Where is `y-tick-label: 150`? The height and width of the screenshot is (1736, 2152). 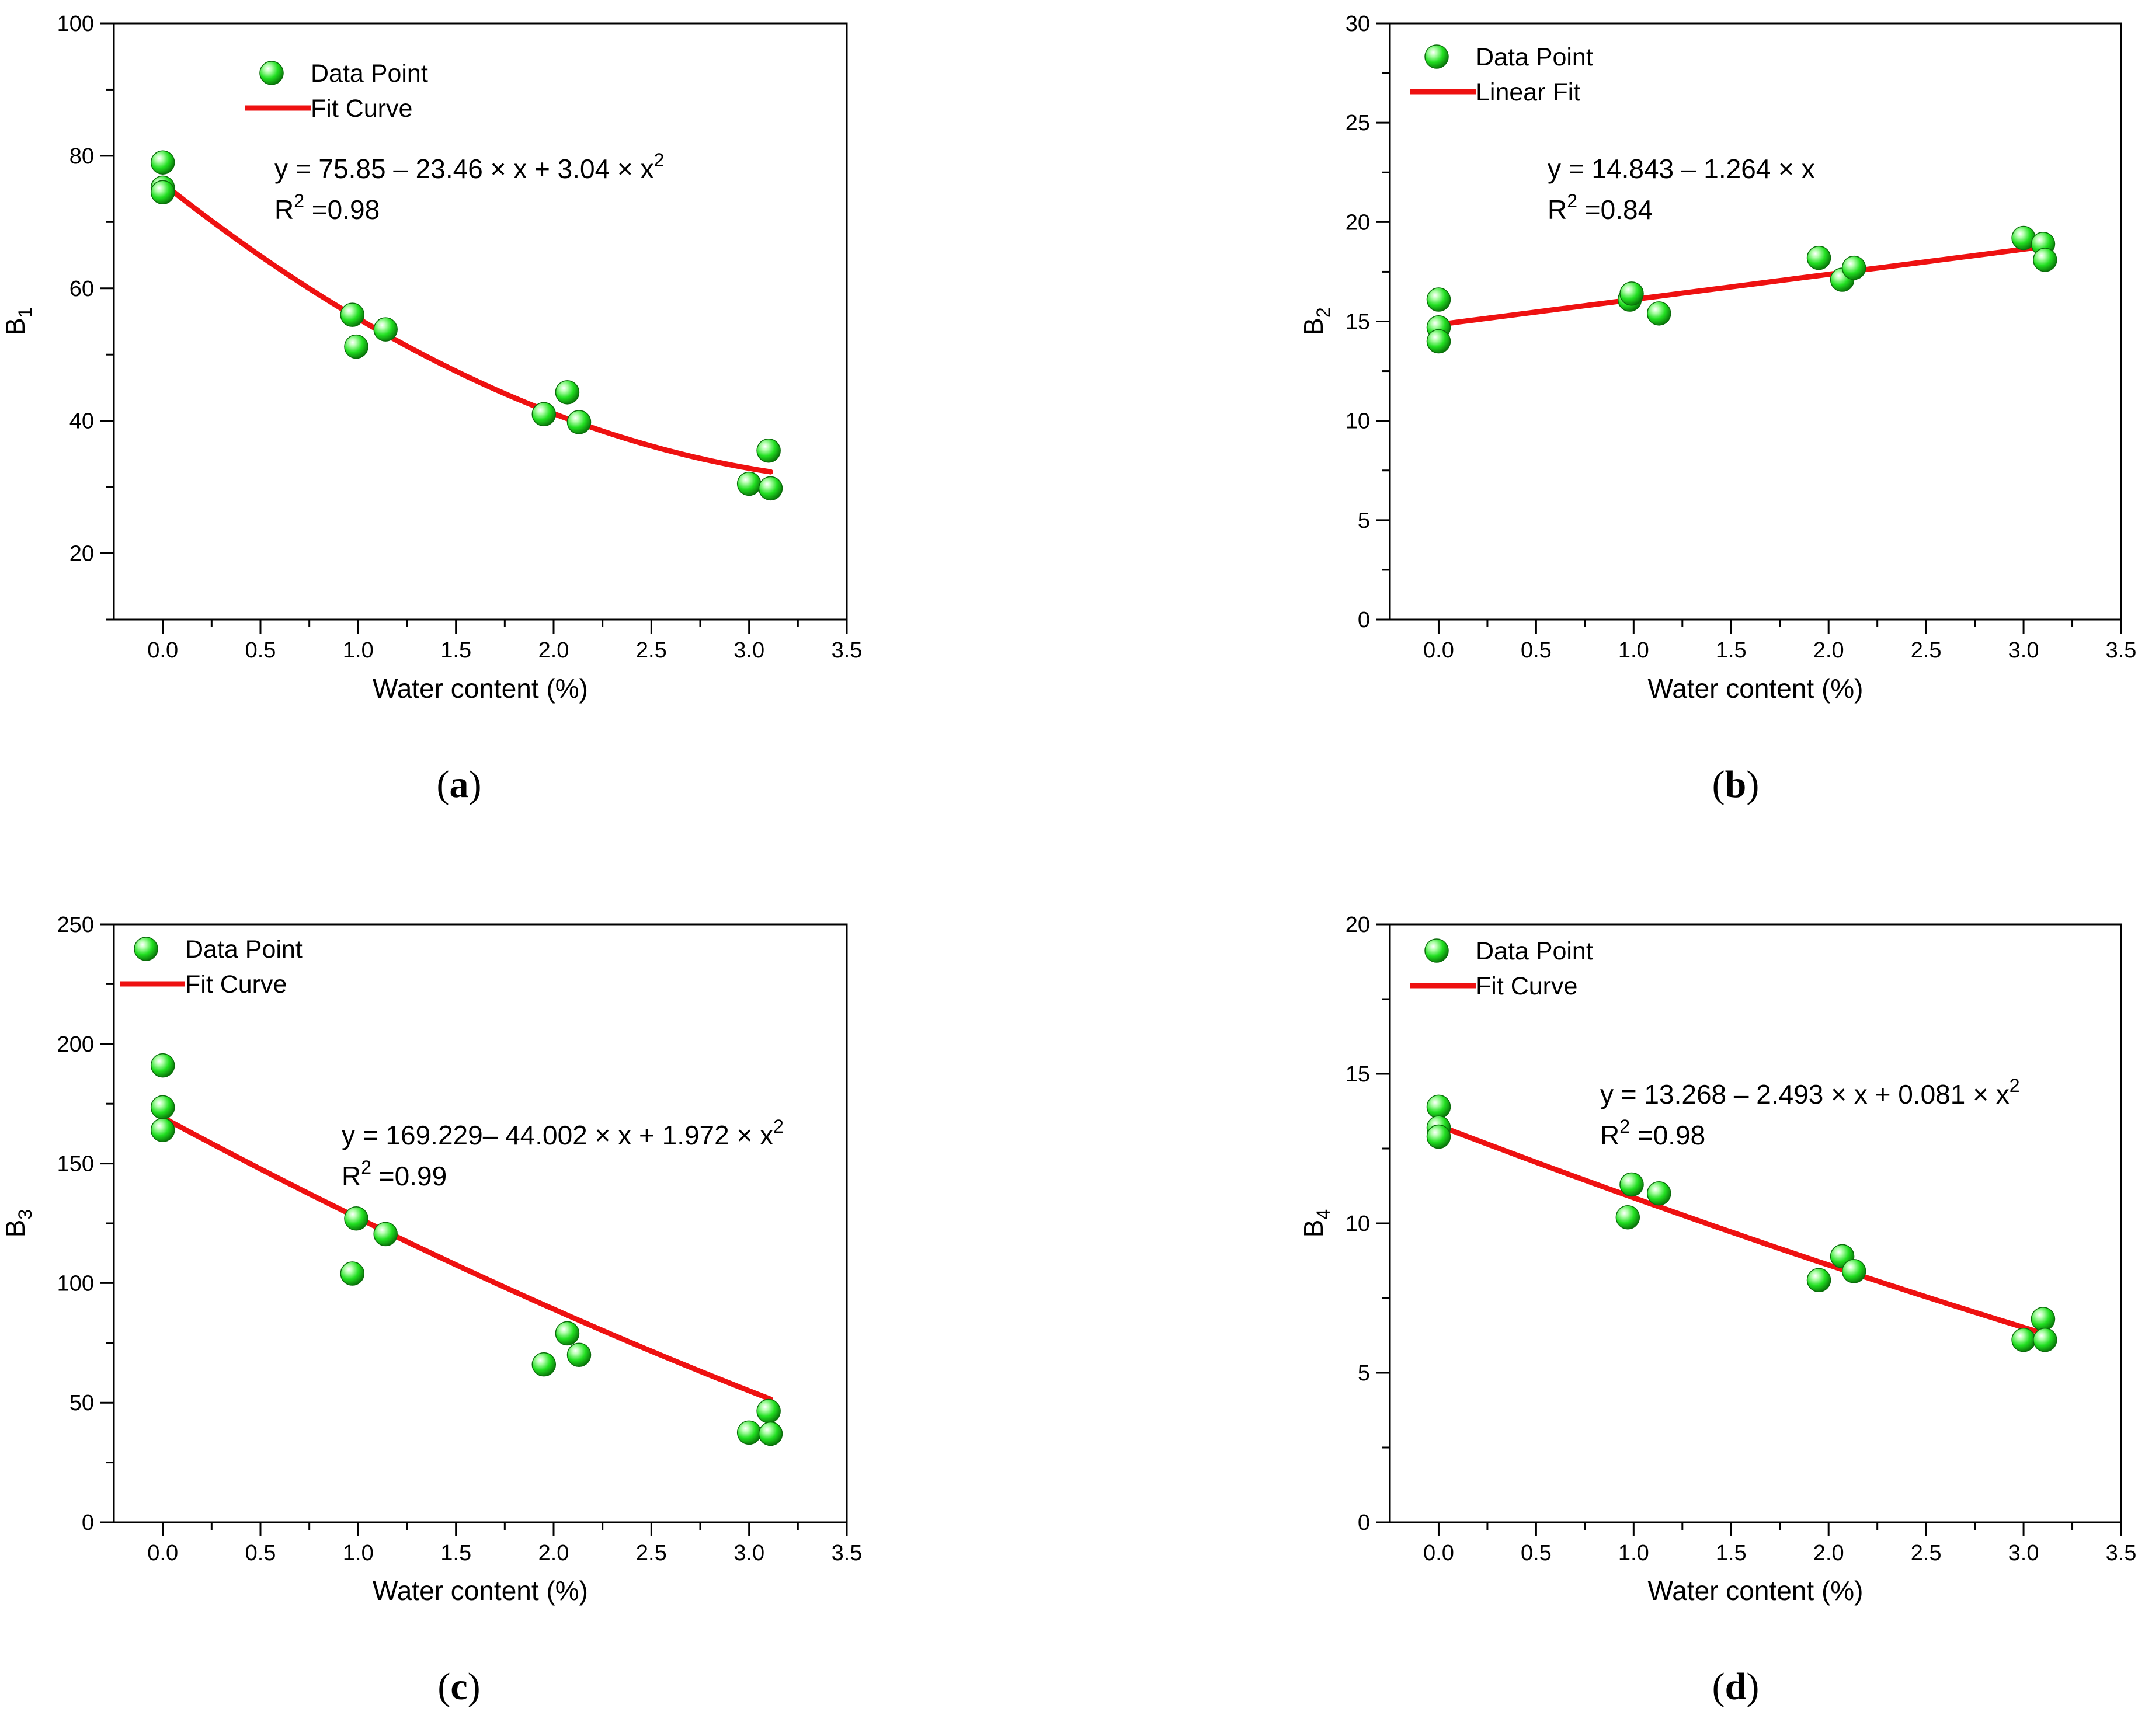 y-tick-label: 150 is located at coordinates (75, 1164).